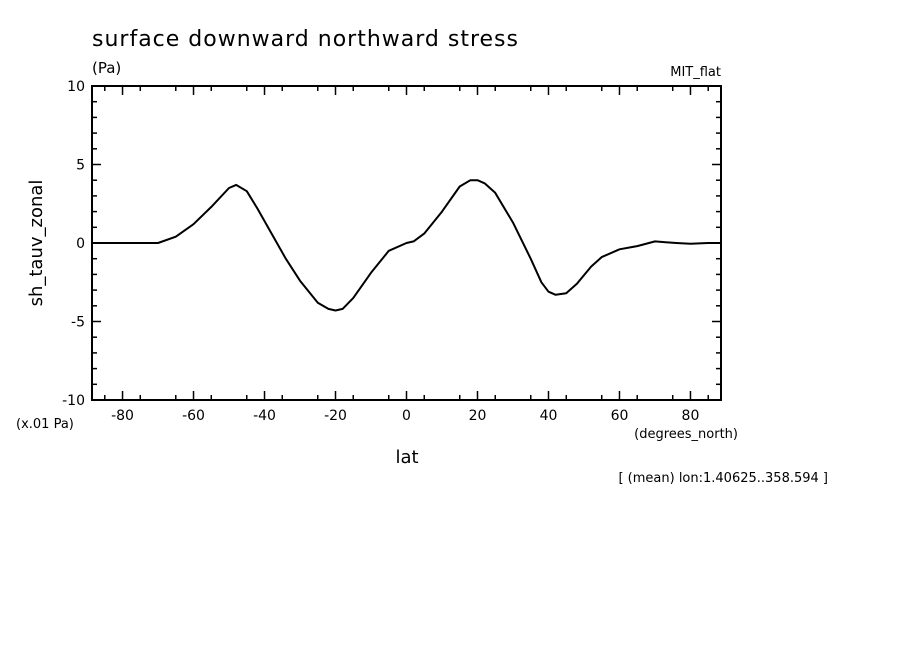  What do you see at coordinates (686, 434) in the screenshot?
I see `x-units-label: (degrees_north)` at bounding box center [686, 434].